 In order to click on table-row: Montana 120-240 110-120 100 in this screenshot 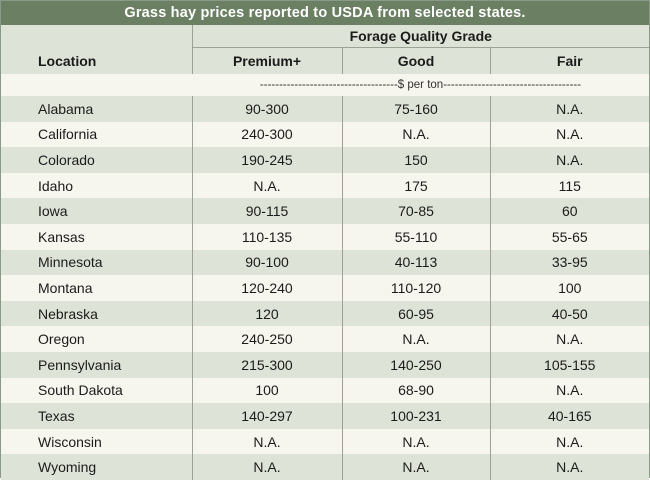, I will do `click(325, 288)`.